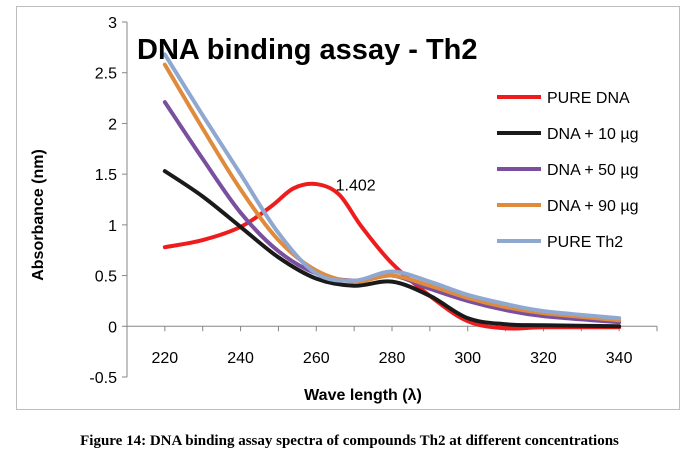 Image resolution: width=699 pixels, height=464 pixels. What do you see at coordinates (112, 327) in the screenshot?
I see `y-tick-label: 0` at bounding box center [112, 327].